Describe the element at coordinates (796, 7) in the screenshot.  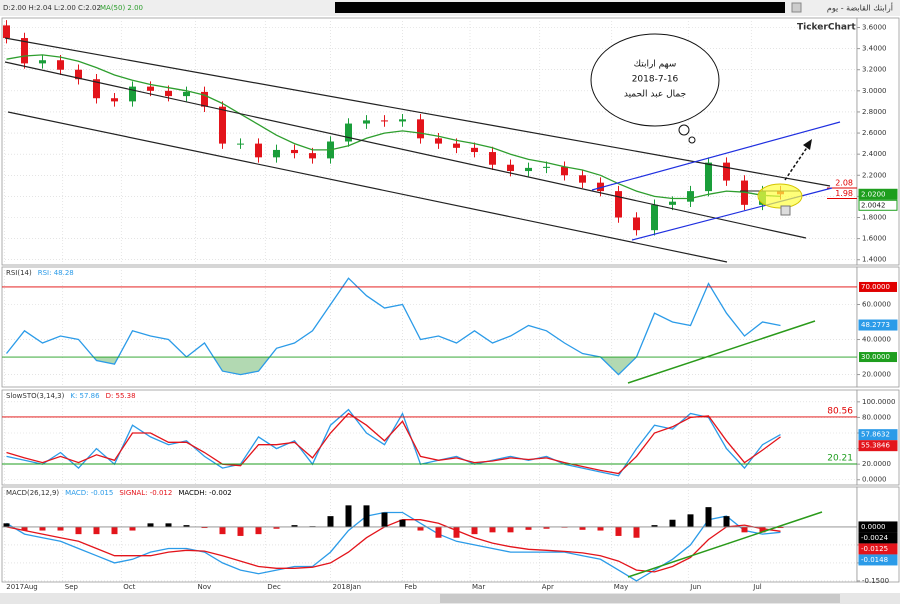
I see `toolbar-icon` at that location.